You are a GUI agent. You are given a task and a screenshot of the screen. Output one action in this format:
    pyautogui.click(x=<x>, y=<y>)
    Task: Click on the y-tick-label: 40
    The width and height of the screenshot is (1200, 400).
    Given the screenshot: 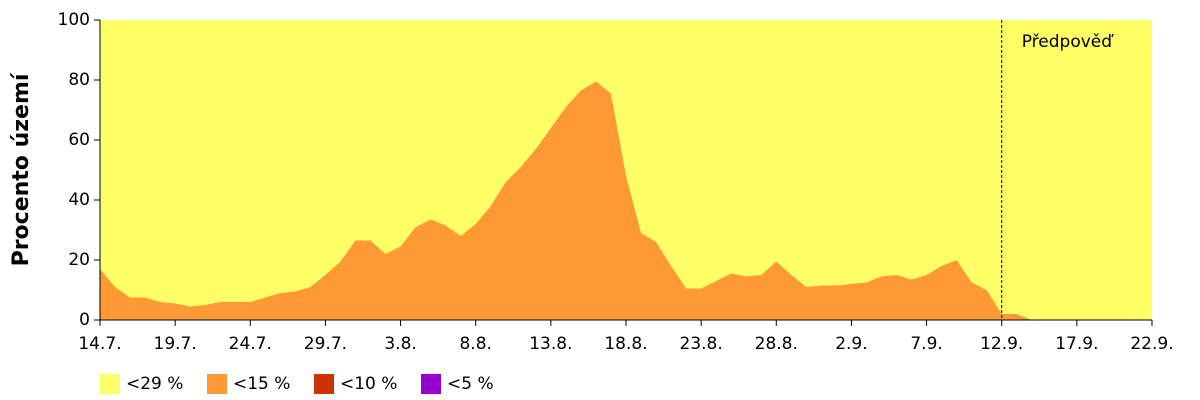 What is the action you would take?
    pyautogui.click(x=79, y=200)
    